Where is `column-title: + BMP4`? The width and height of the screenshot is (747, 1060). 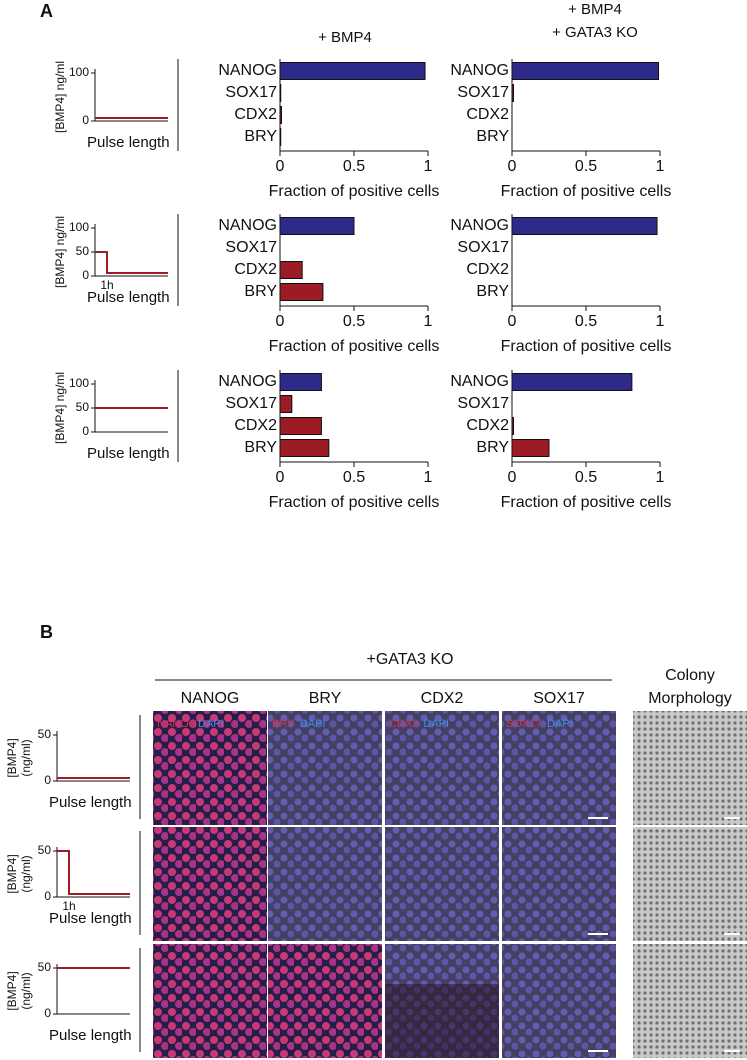
column-title: + BMP4 is located at coordinates (345, 37).